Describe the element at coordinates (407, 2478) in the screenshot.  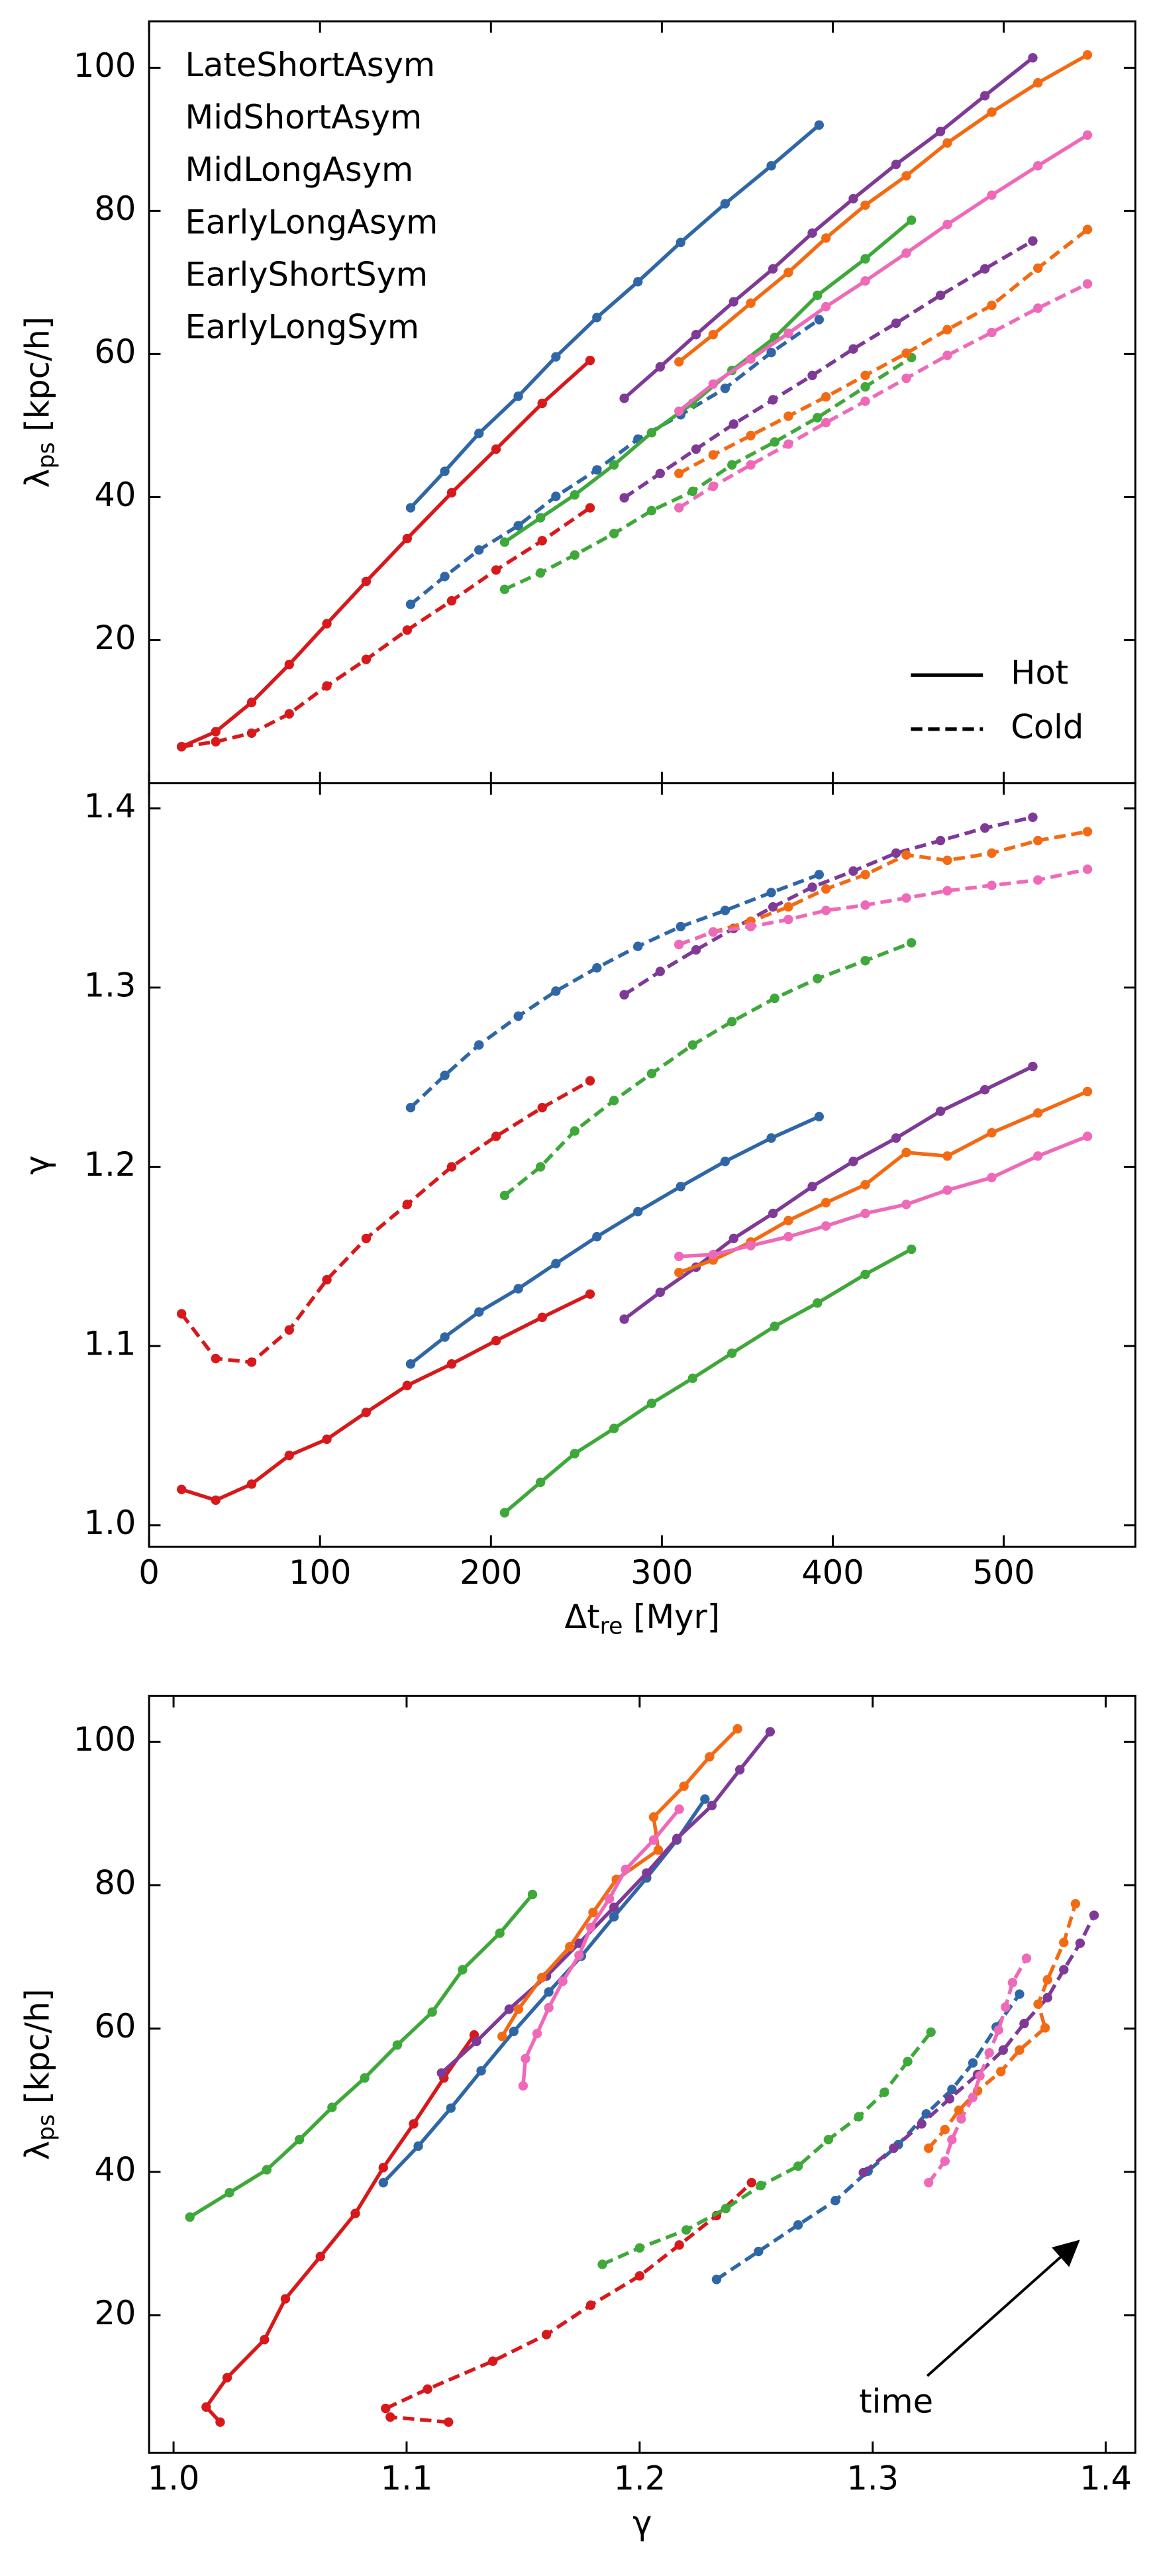
I see `x-tick-label: 1.1` at that location.